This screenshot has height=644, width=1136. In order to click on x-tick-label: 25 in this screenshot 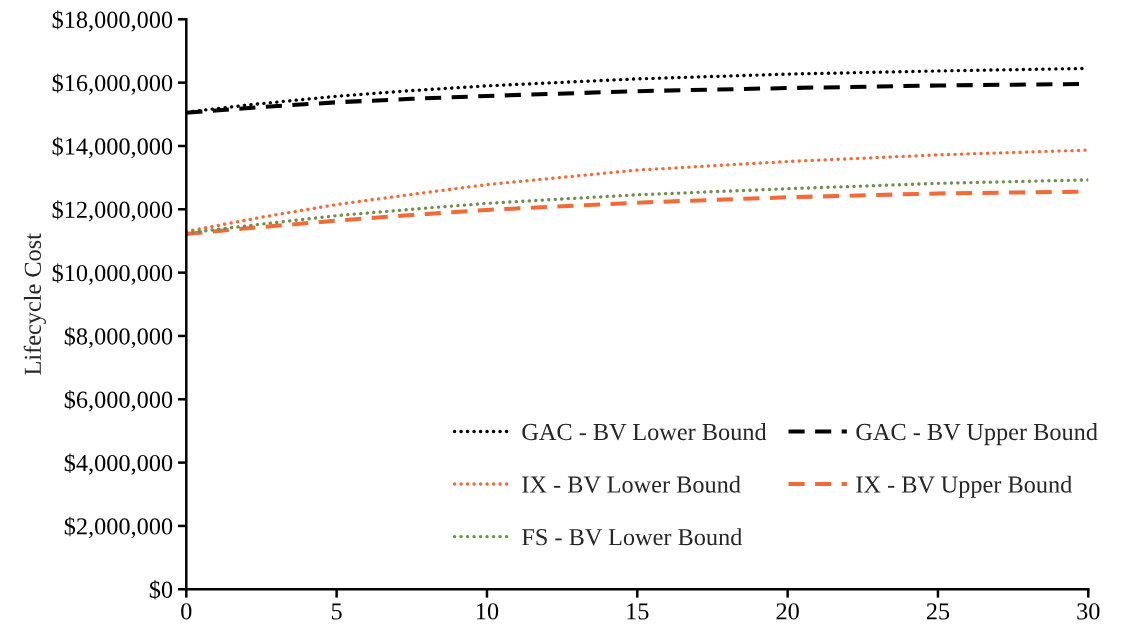, I will do `click(938, 611)`.